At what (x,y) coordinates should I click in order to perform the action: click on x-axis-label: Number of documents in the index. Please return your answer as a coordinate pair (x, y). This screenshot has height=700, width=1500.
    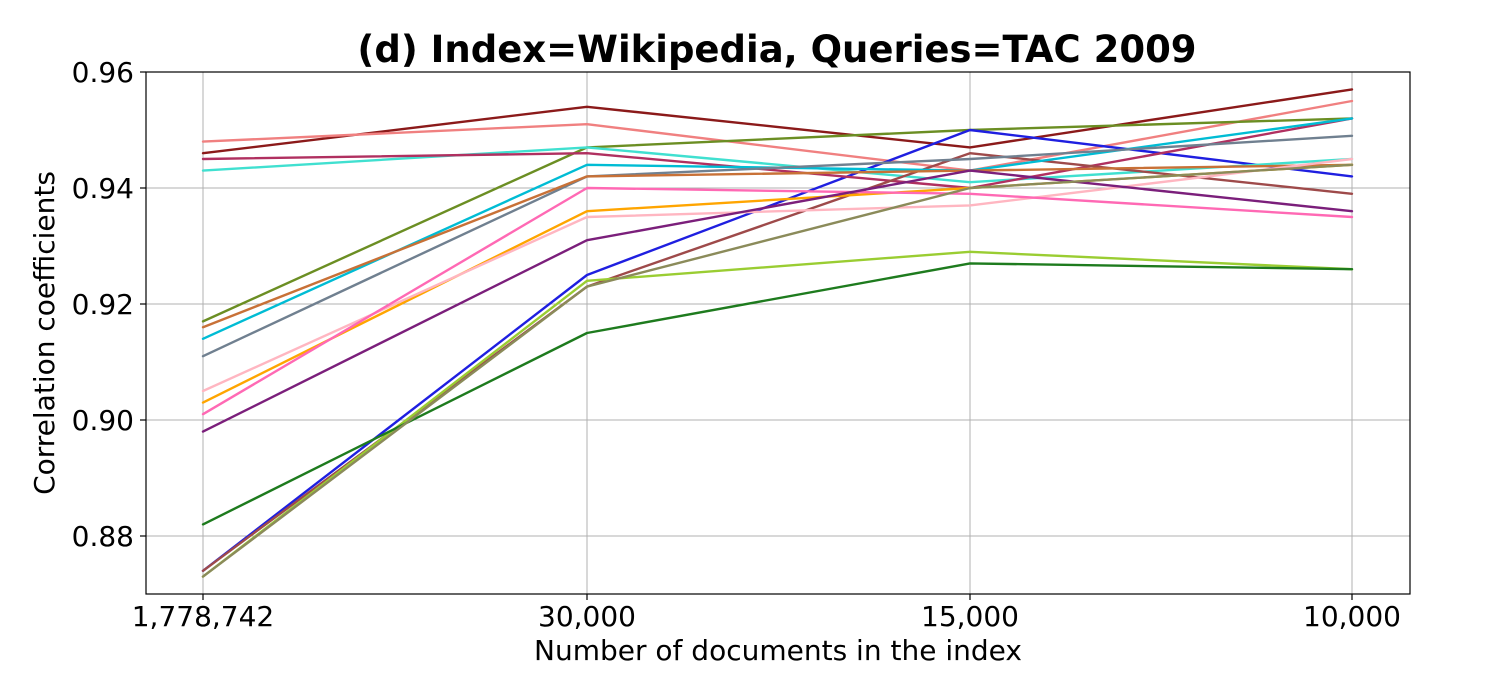
    Looking at the image, I should click on (778, 650).